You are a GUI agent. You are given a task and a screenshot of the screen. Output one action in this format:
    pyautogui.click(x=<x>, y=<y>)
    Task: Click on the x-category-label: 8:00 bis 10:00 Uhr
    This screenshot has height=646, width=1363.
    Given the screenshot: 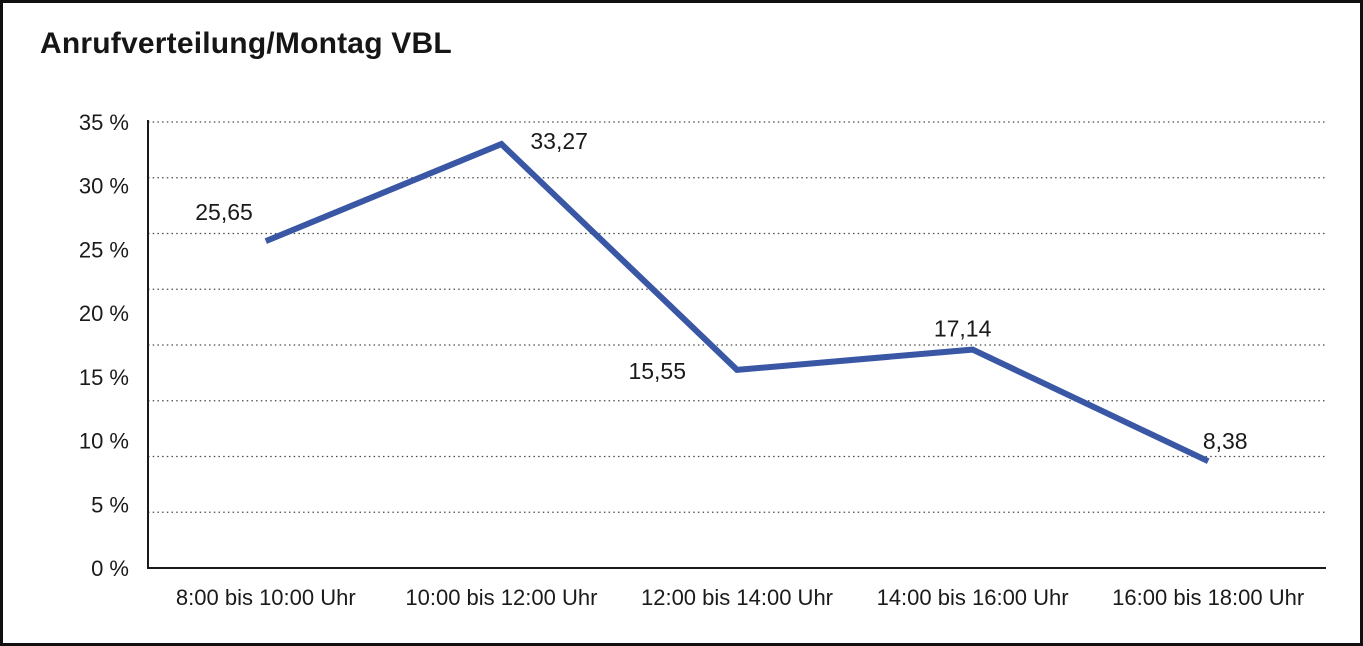 What is the action you would take?
    pyautogui.click(x=266, y=597)
    